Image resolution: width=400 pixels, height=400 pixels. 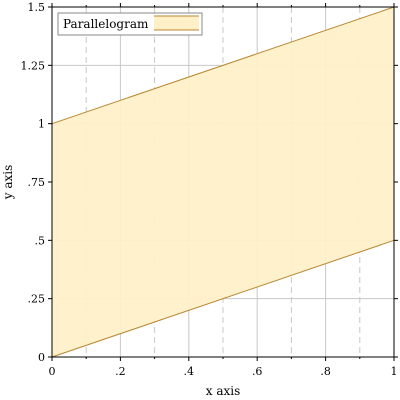 I want to click on legend: Parallelogram, so click(x=130, y=24).